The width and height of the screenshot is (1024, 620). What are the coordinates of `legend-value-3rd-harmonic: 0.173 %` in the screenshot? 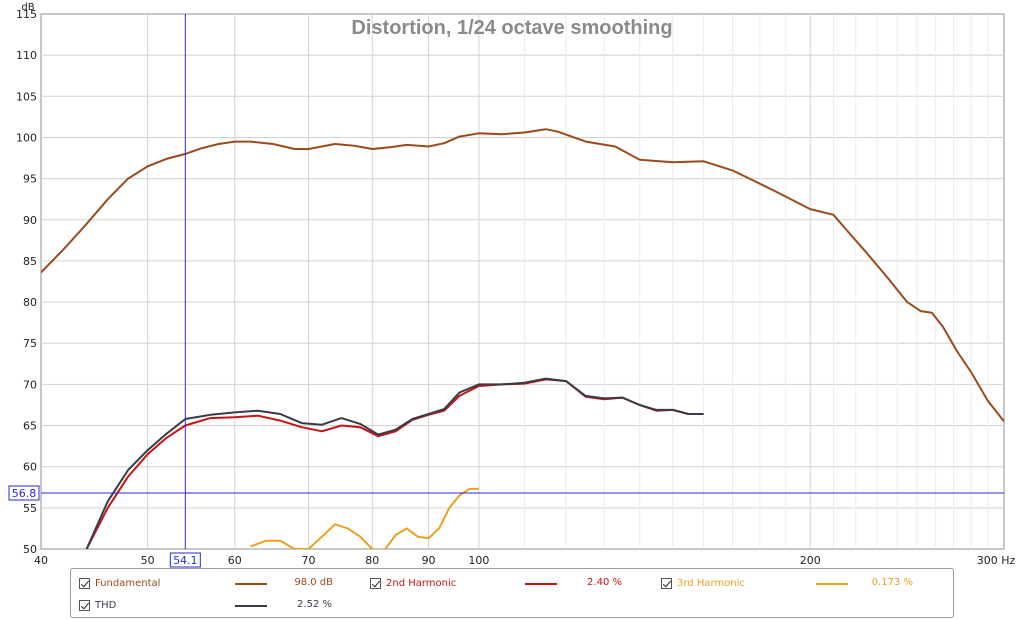 It's located at (892, 582).